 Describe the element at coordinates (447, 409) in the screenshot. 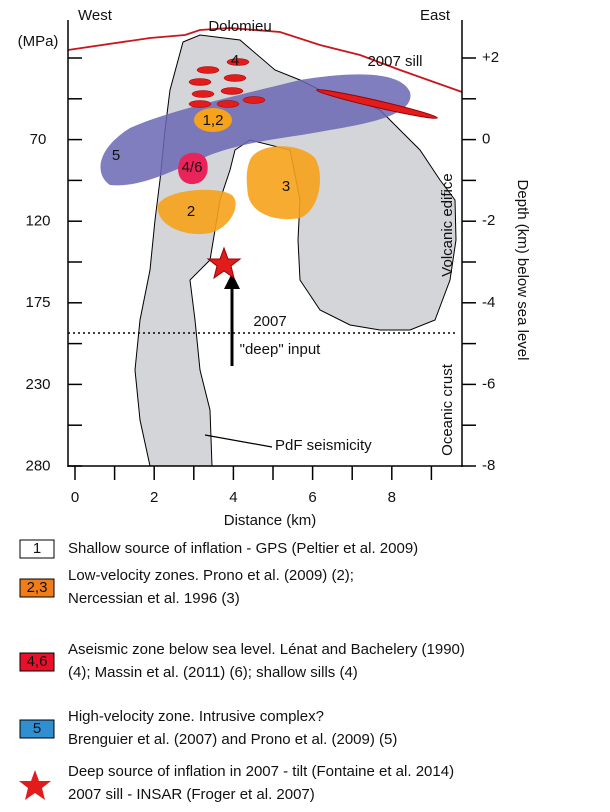

I see `label: Oceanic crust` at that location.